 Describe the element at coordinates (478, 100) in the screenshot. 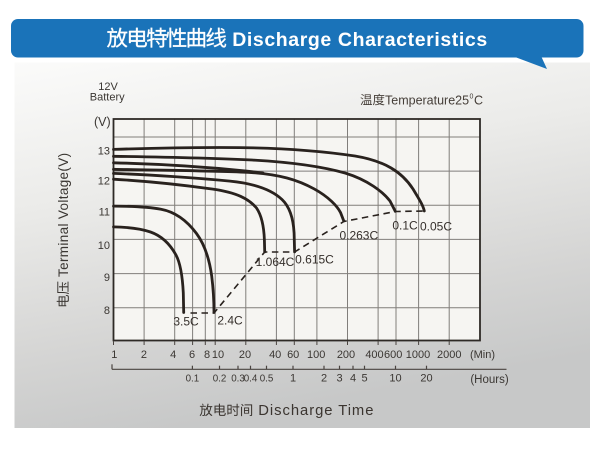

I see `svg-text: C` at that location.